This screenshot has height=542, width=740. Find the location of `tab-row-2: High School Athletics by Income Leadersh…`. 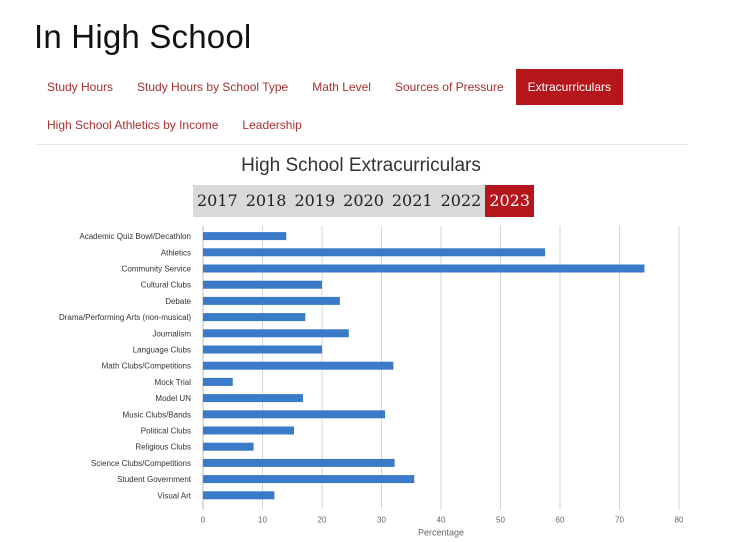

tab-row-2: High School Athletics by Income Leadersh… is located at coordinates (360, 125).